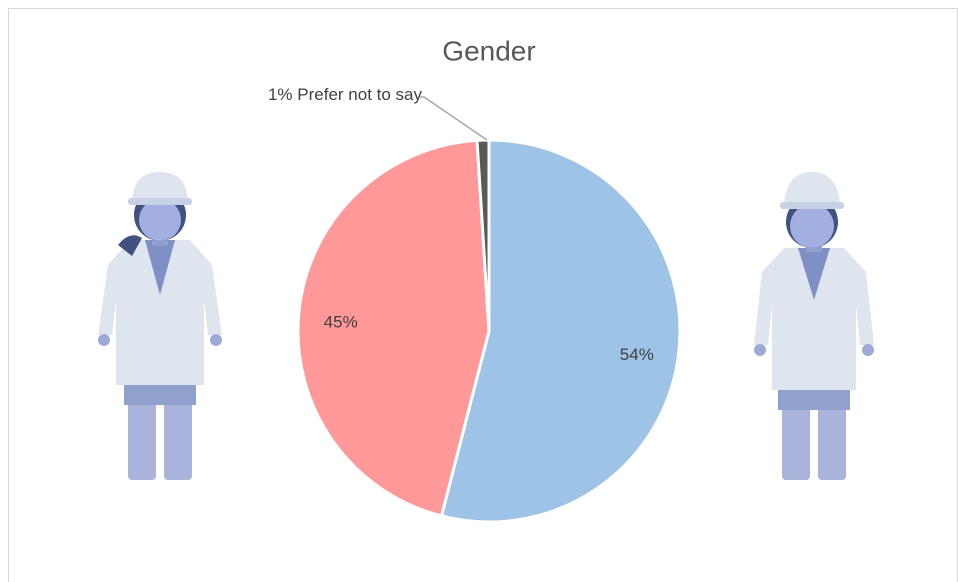 The image size is (958, 582). What do you see at coordinates (280, 94) in the screenshot?
I see `value-label: 1%` at bounding box center [280, 94].